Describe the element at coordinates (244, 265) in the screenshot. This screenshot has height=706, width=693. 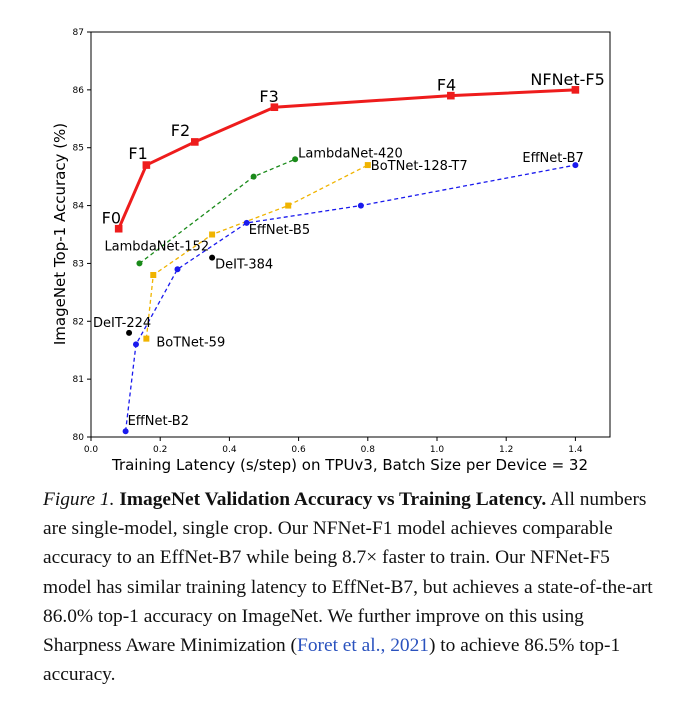
I see `point-label: DeIT-384` at that location.